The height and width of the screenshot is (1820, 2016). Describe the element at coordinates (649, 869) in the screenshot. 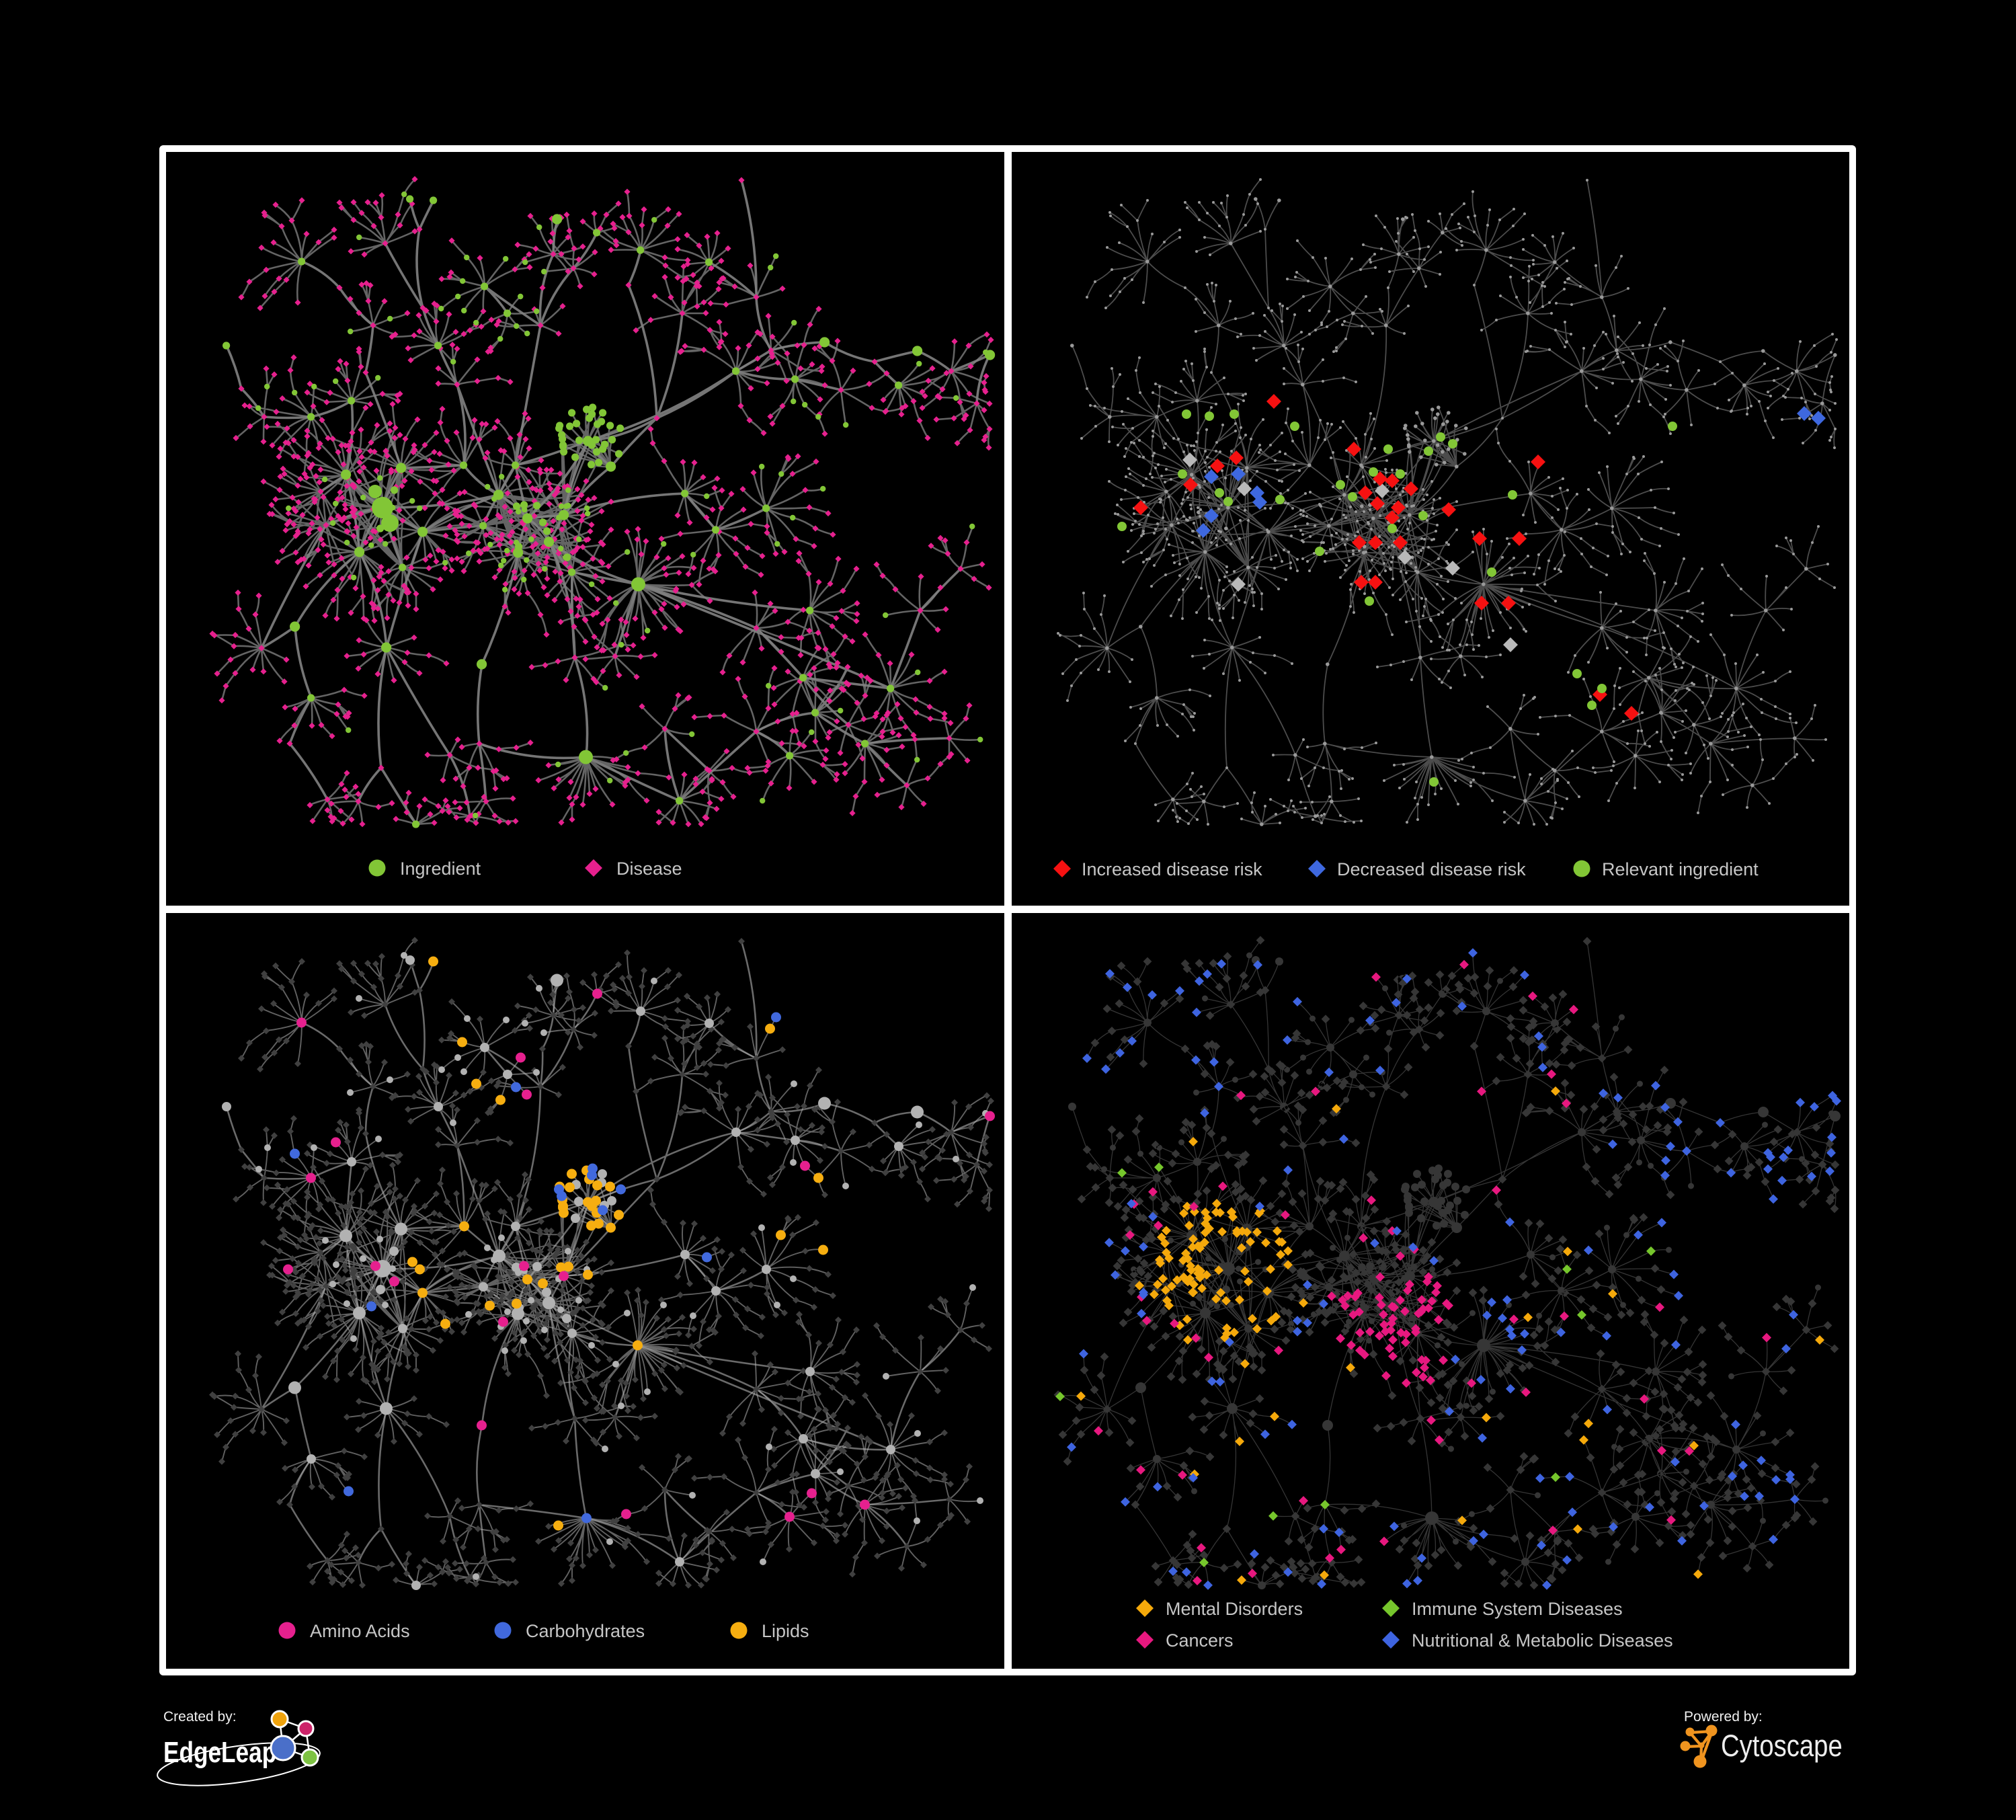

I see `svg-text: Disease` at that location.